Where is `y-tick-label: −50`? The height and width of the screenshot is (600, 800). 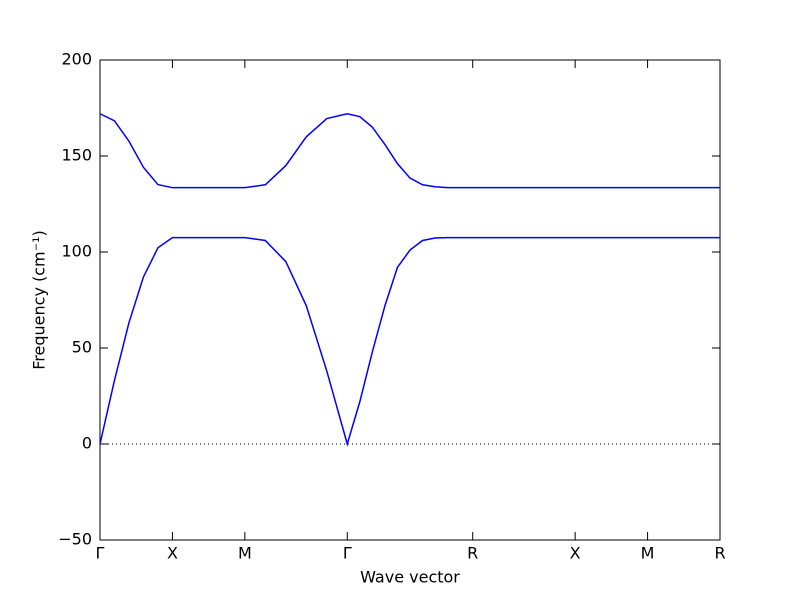 y-tick-label: −50 is located at coordinates (75, 539).